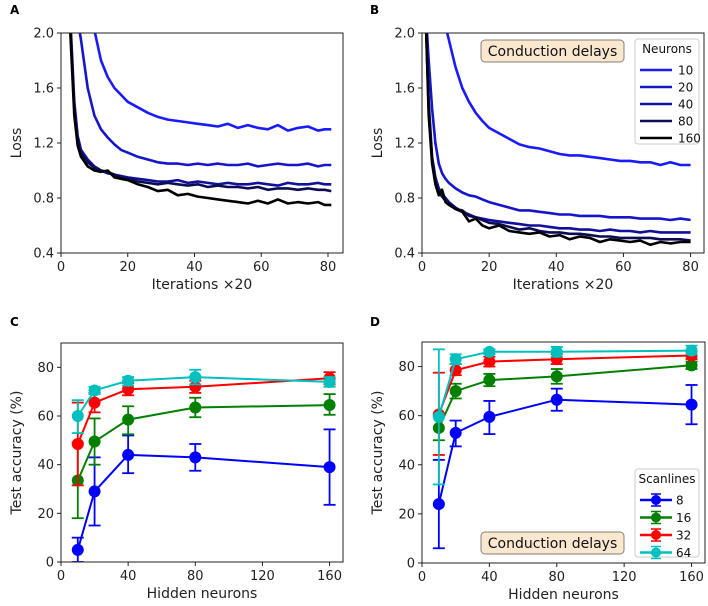 This screenshot has width=708, height=606. I want to click on legend-label: 160, so click(689, 139).